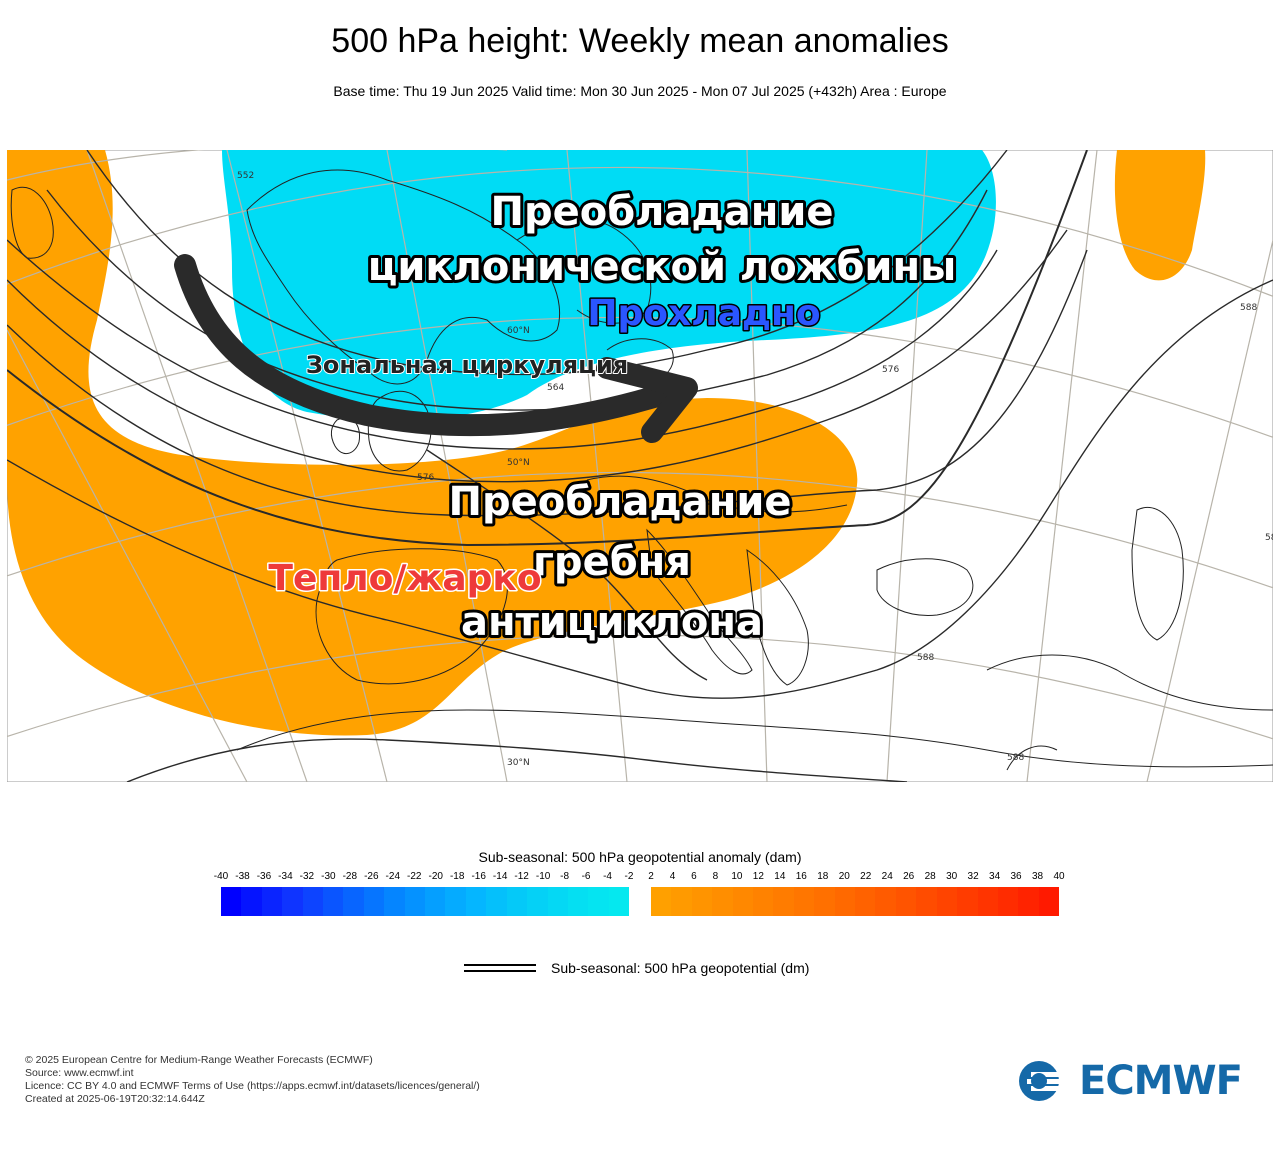  Describe the element at coordinates (995, 876) in the screenshot. I see `legend-tick-label: 34` at that location.